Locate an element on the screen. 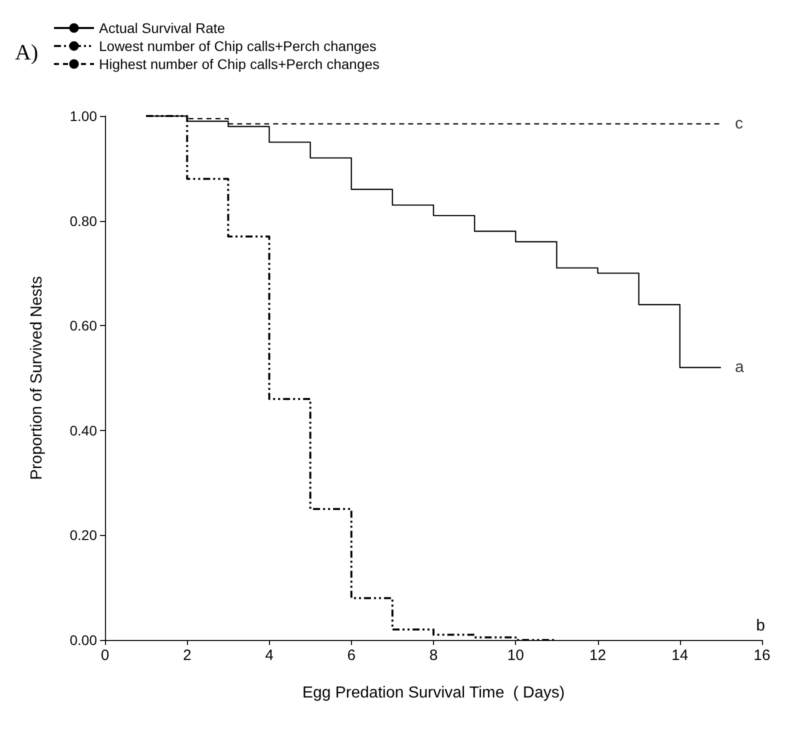 The image size is (793, 734). legend-label: Actual Survival Rate is located at coordinates (162, 28).